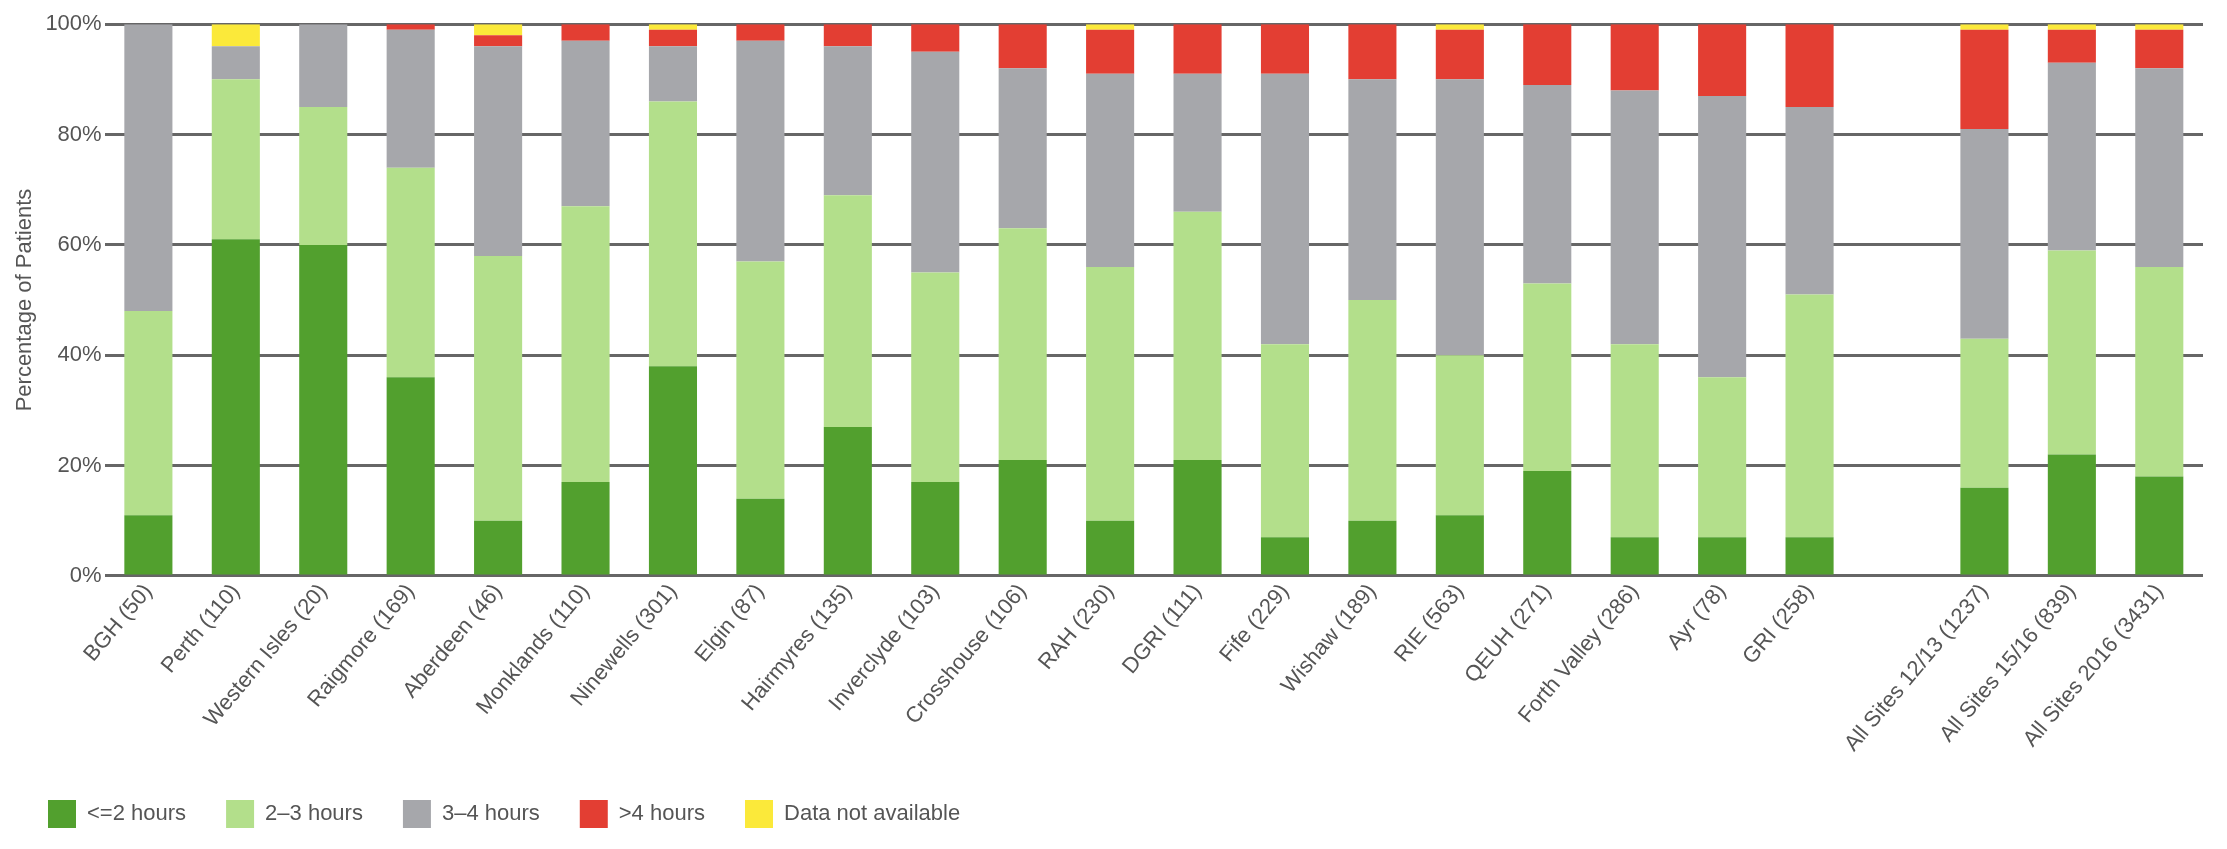  I want to click on y-tick-label: 60%, so click(79, 243).